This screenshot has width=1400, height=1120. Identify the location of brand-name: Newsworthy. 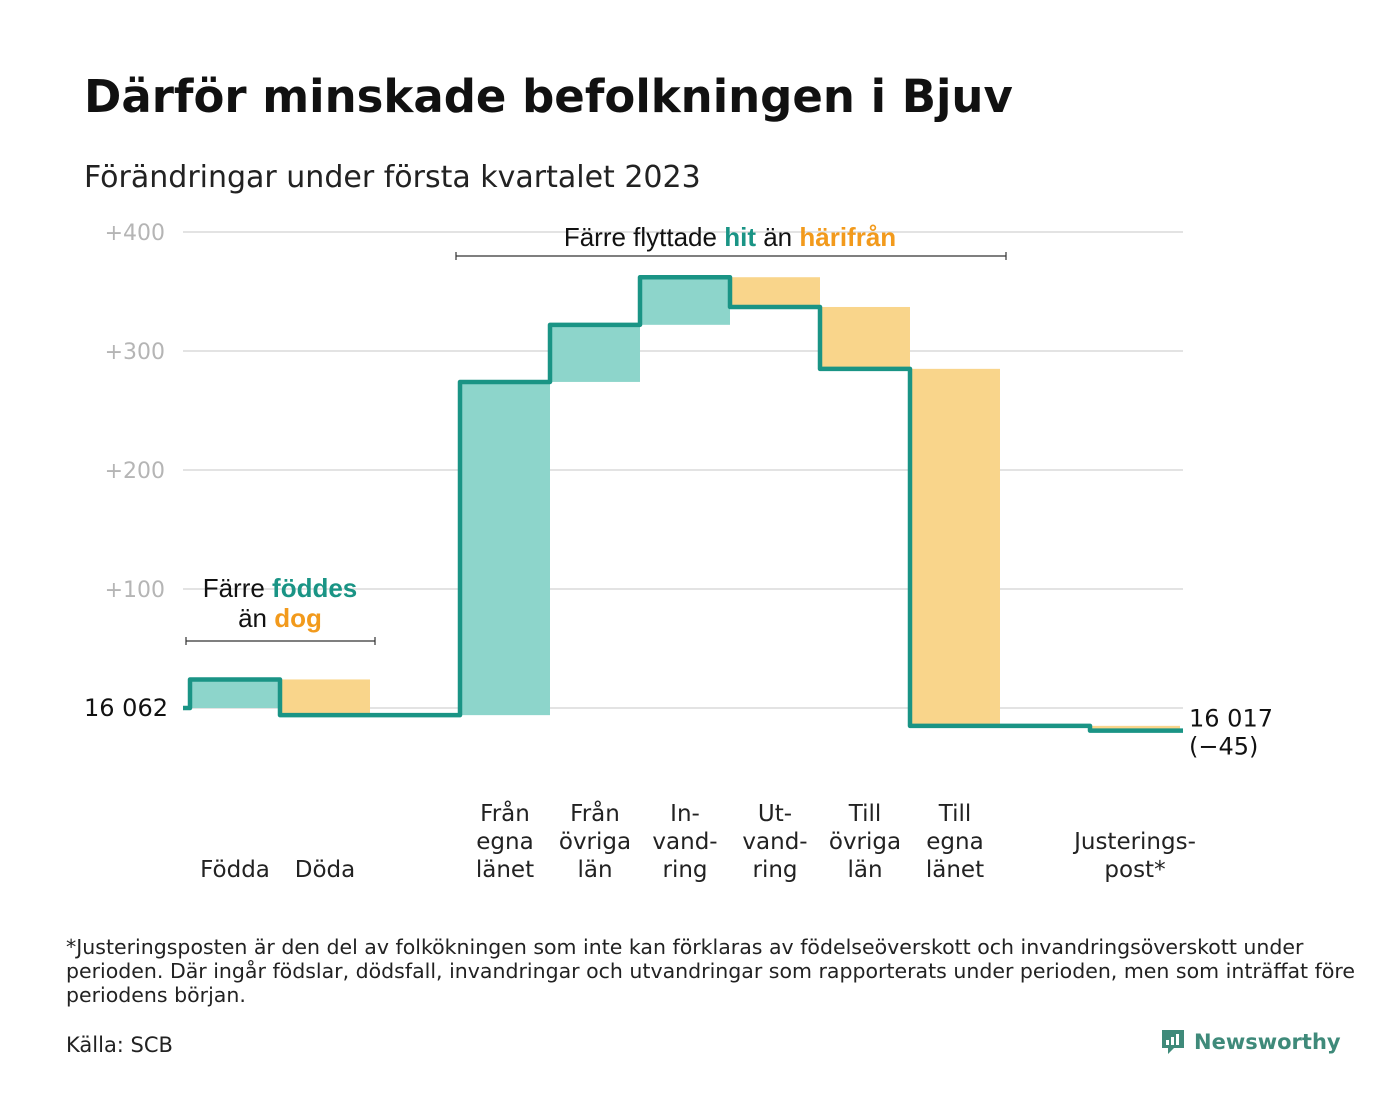
(1267, 1042).